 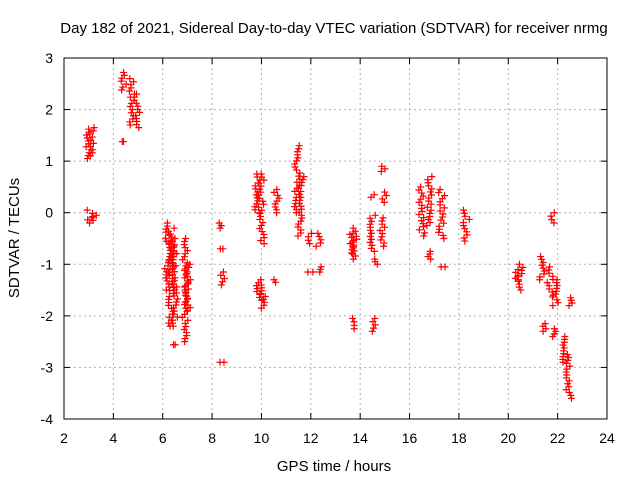 I want to click on y-tick-label: -2, so click(x=47, y=316).